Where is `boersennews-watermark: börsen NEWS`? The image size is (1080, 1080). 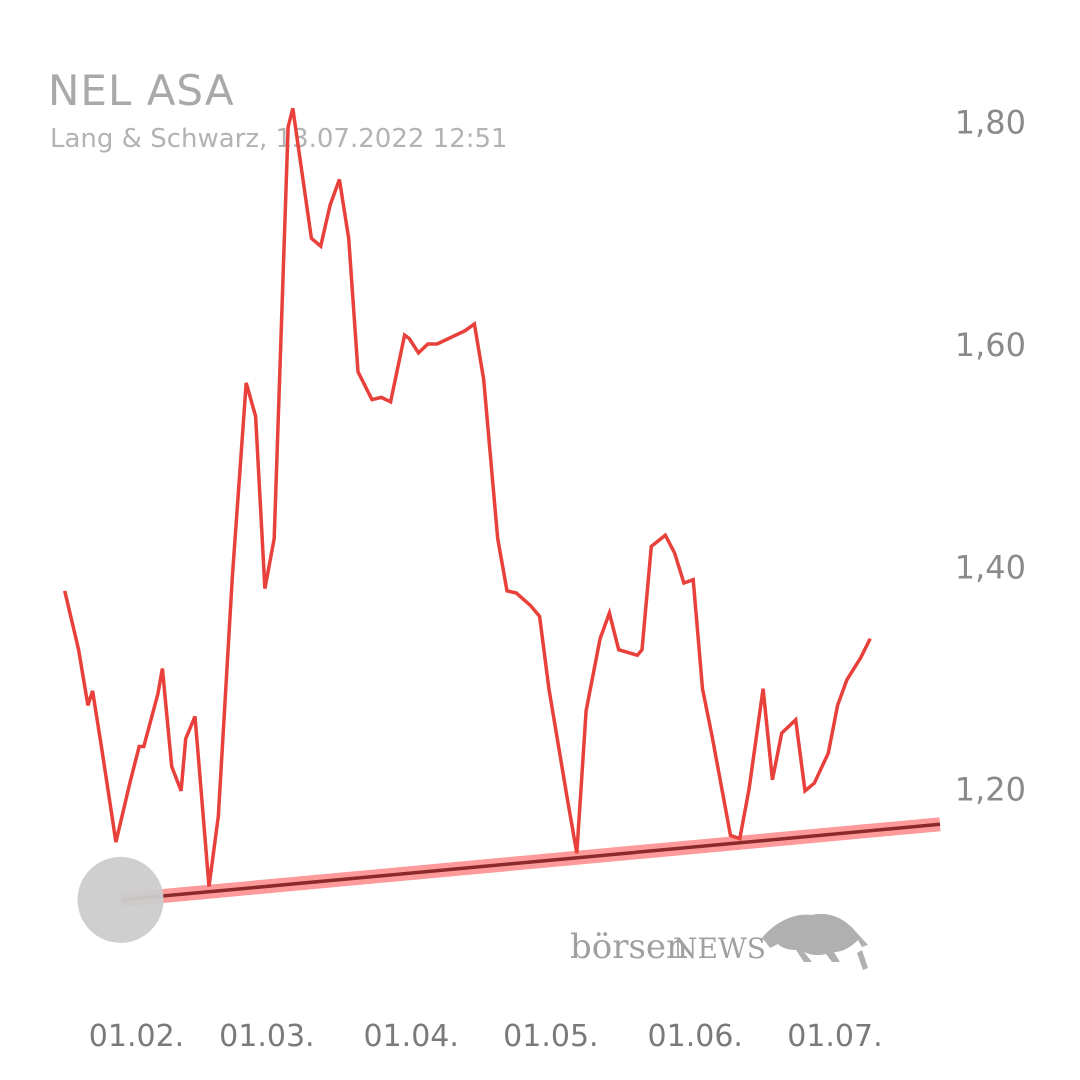
boersennews-watermark: börsen NEWS is located at coordinates (719, 941).